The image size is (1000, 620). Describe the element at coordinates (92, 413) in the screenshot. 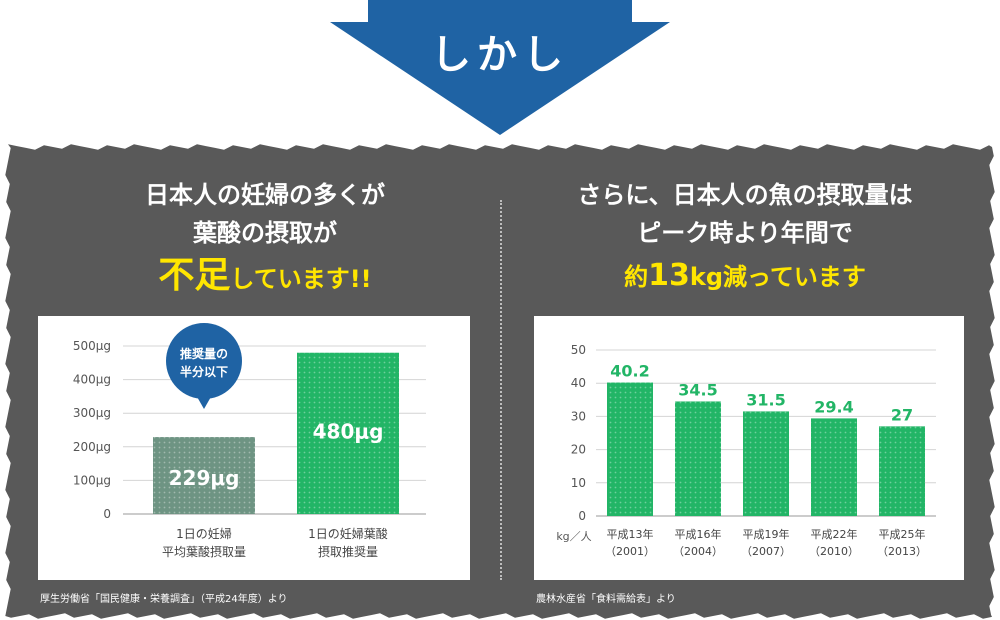

I see `y-tick-label: 300μg` at that location.